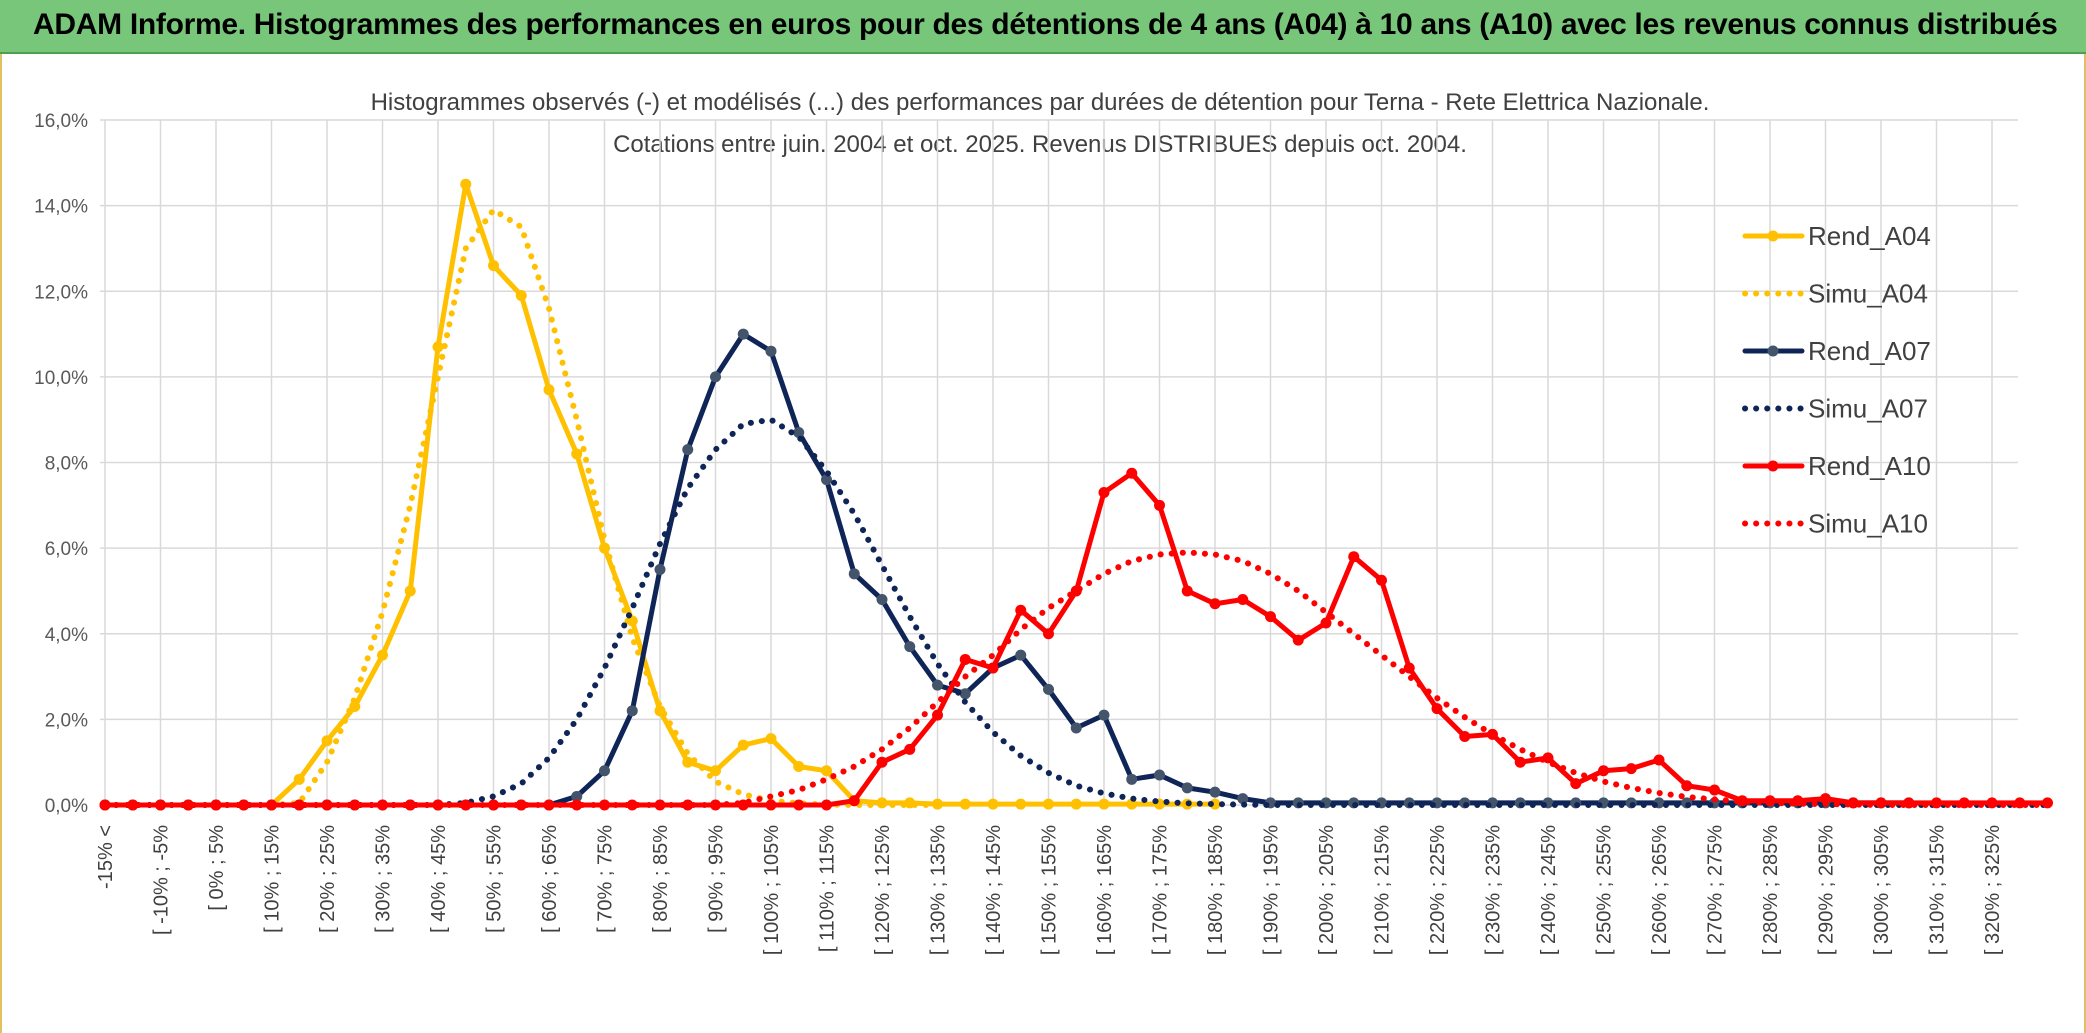 Image resolution: width=2086 pixels, height=1033 pixels. Describe the element at coordinates (61, 121) in the screenshot. I see `y-tick-label: 16,0%` at that location.